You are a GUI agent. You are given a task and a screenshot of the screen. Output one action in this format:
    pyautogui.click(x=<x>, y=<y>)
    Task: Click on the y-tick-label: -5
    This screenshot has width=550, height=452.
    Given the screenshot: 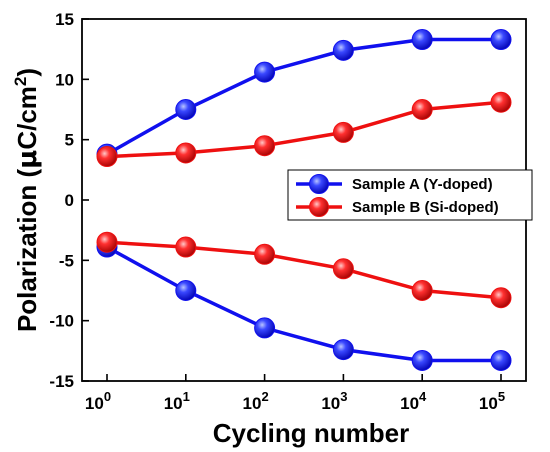 What is the action you would take?
    pyautogui.click(x=66, y=260)
    